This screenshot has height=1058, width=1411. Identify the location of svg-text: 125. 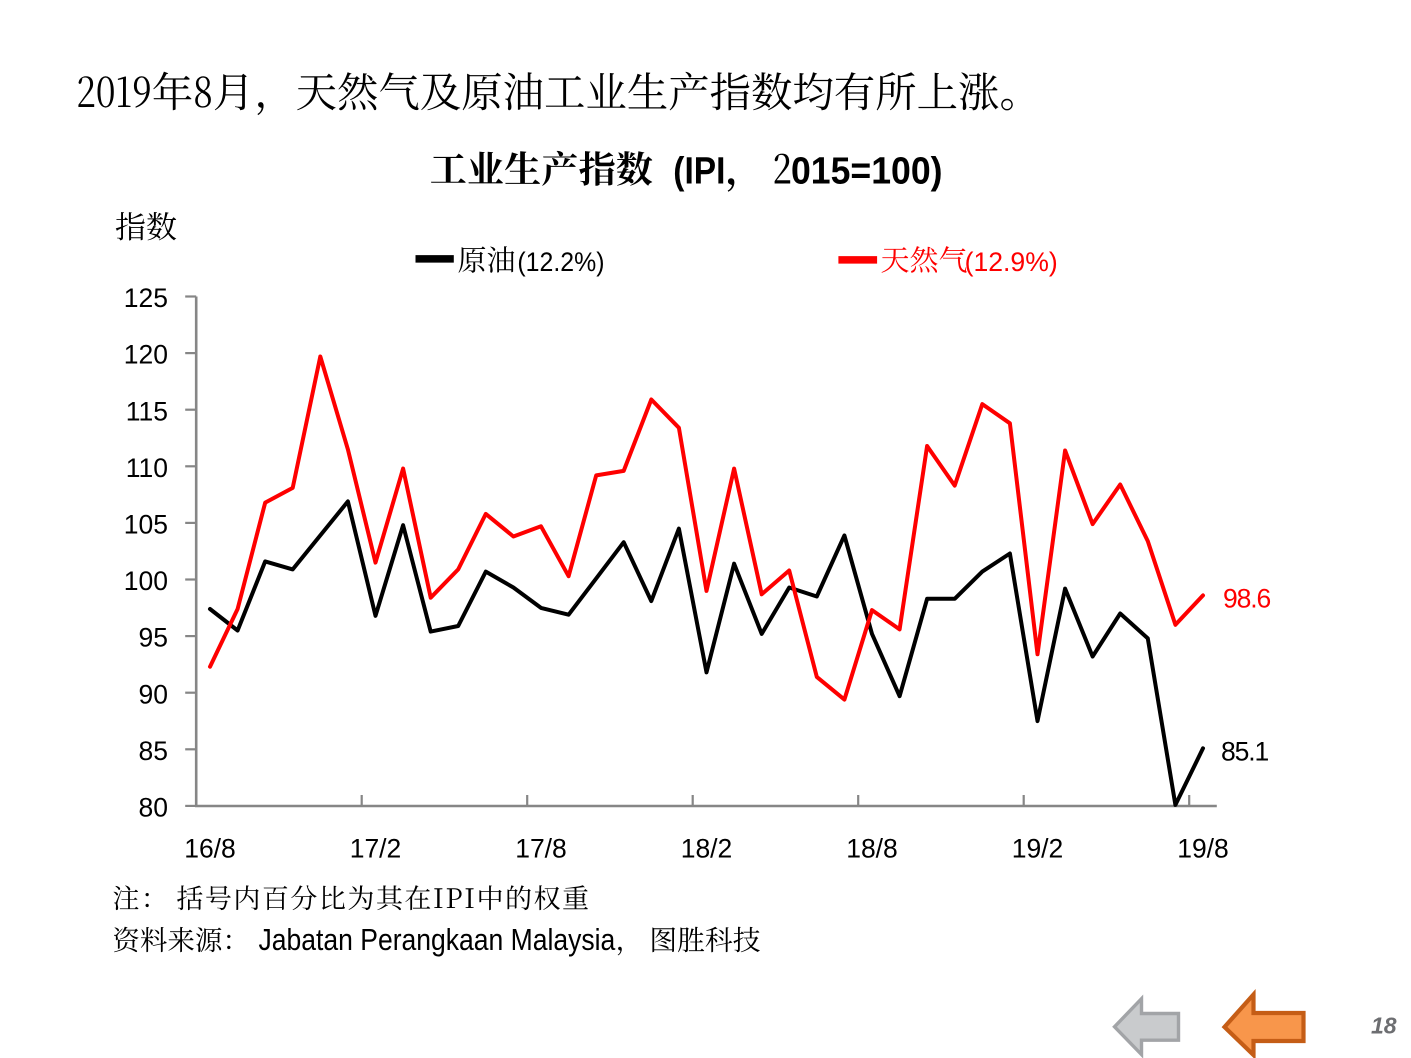
(146, 298).